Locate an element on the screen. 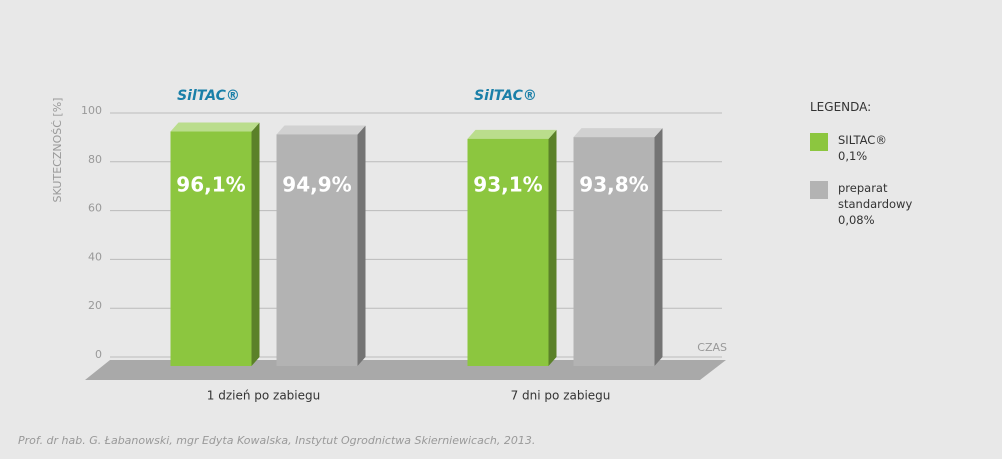 This screenshot has width=1002, height=459. y-tick-label: 60 is located at coordinates (95, 208).